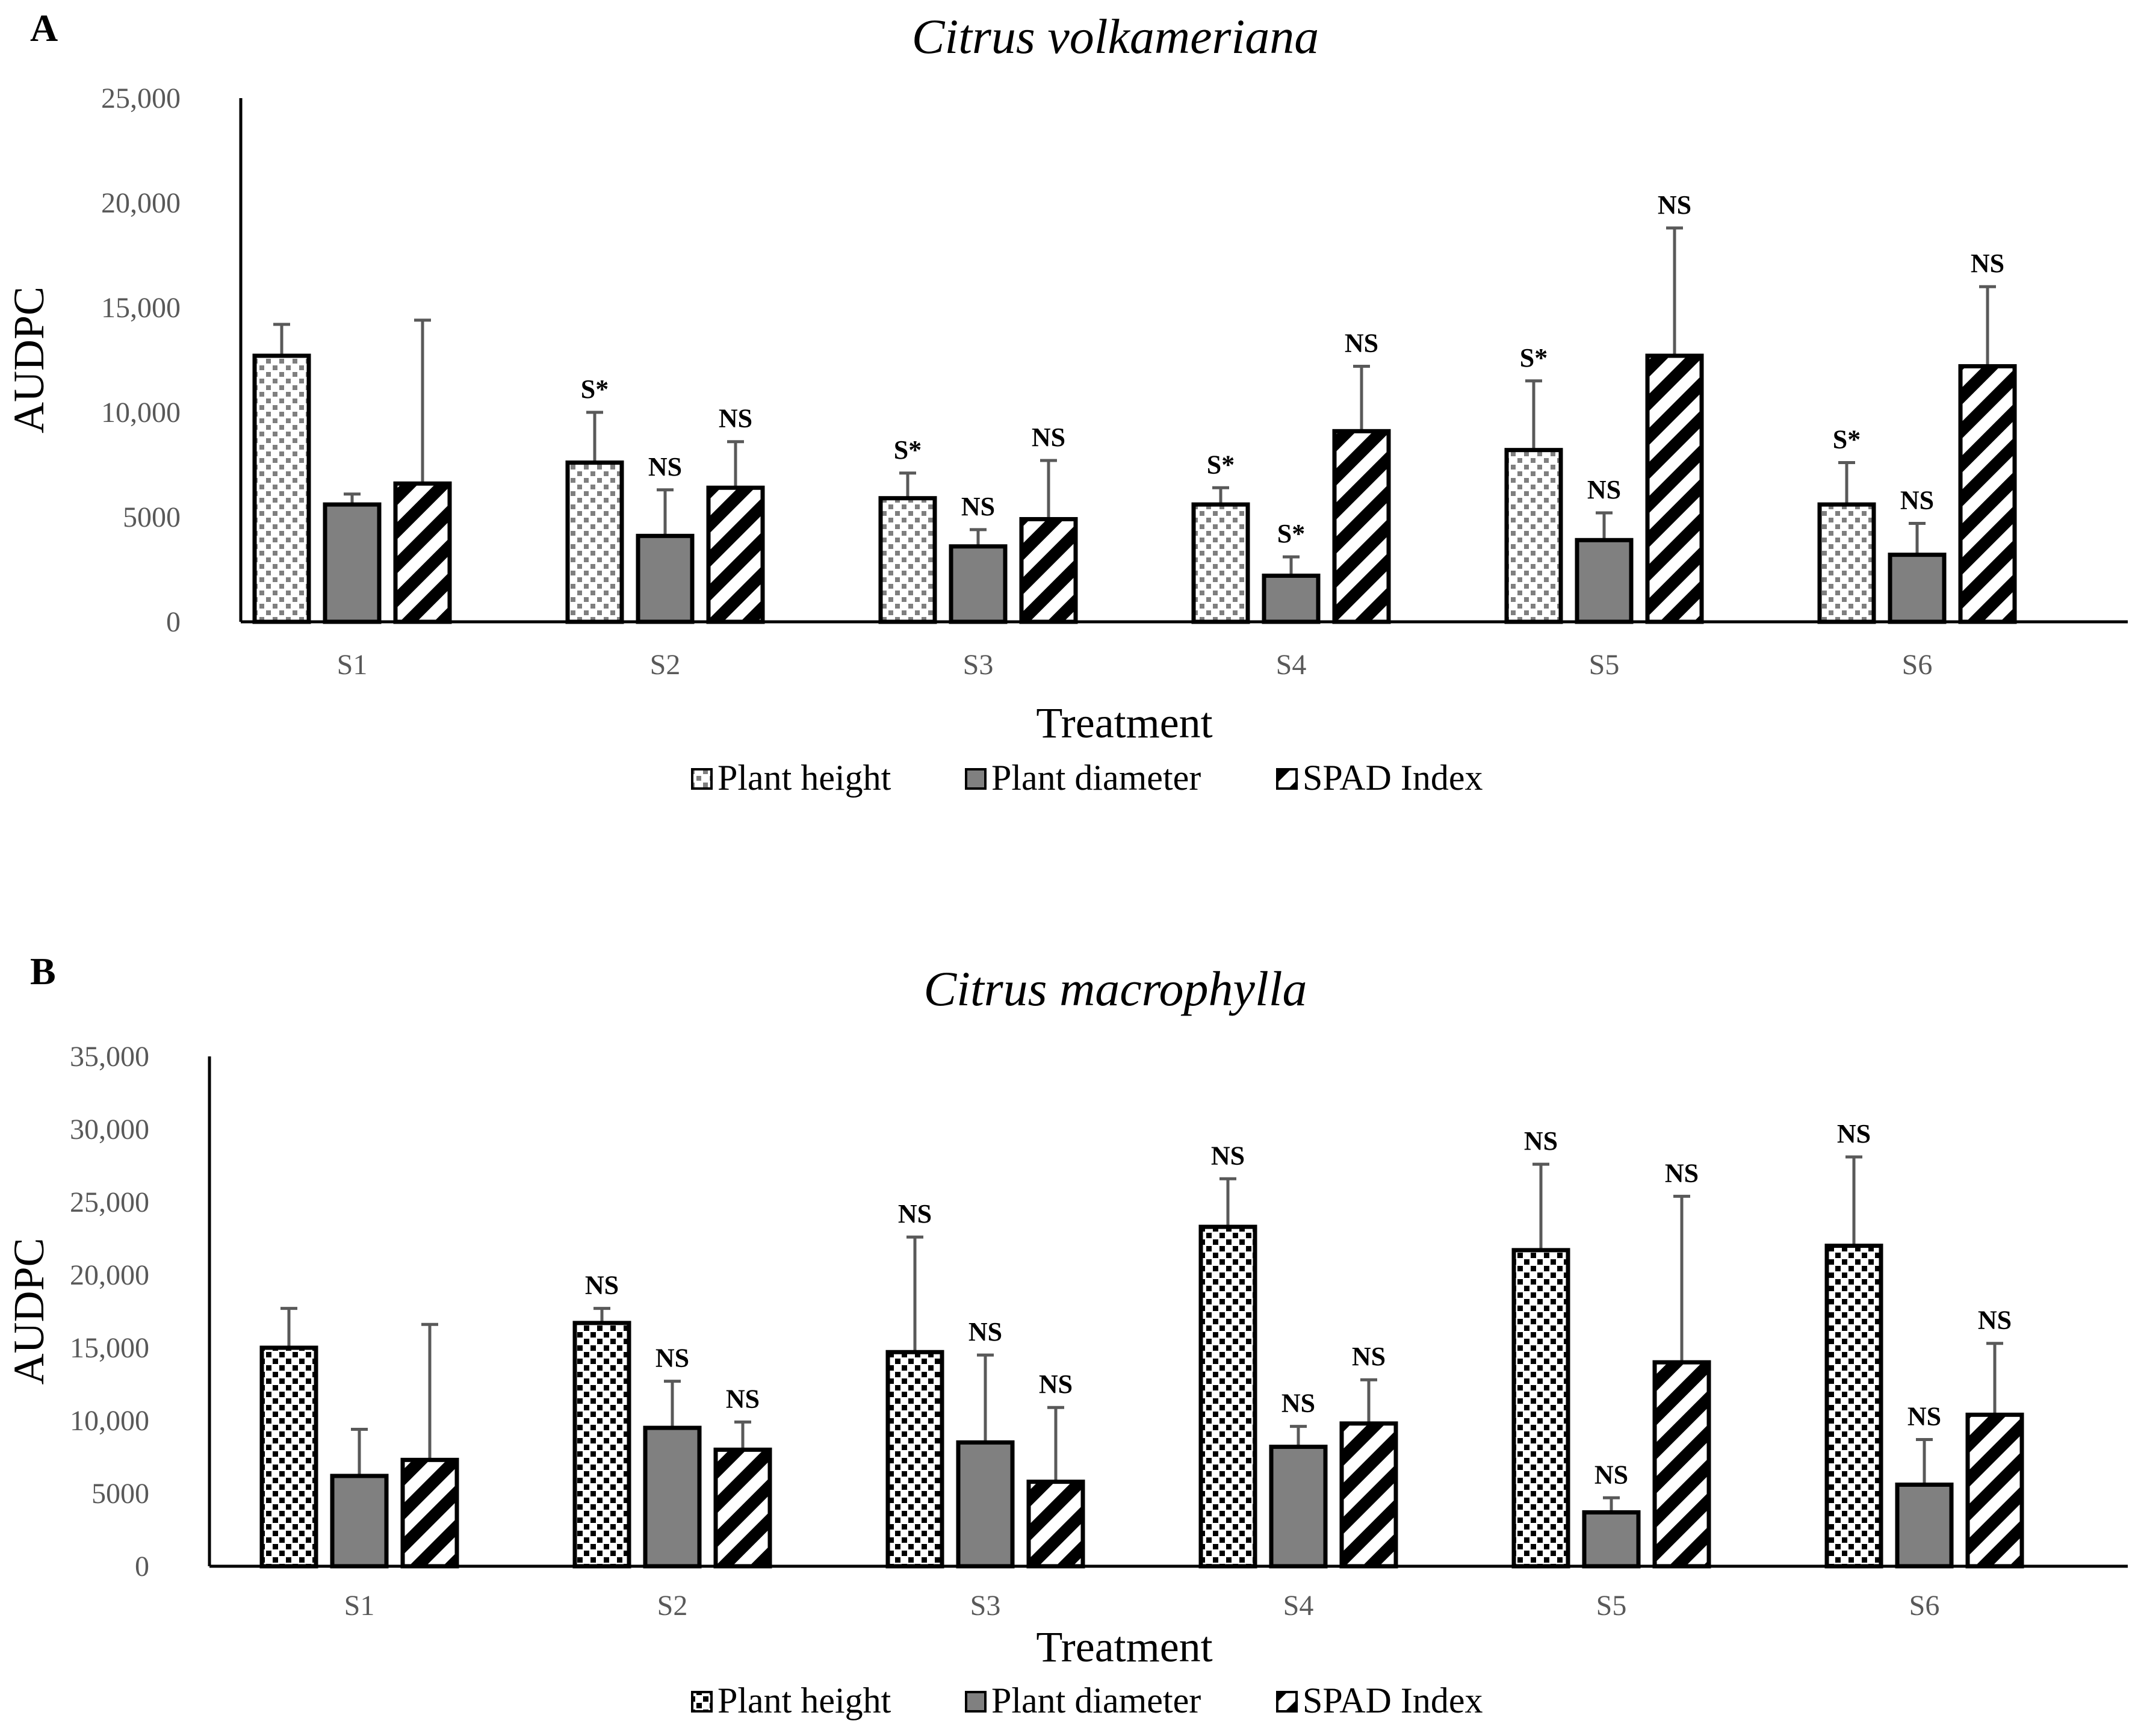 This screenshot has height=1736, width=2132. Describe the element at coordinates (1115, 36) in the screenshot. I see `chart-title: Citrus volkameriana` at that location.